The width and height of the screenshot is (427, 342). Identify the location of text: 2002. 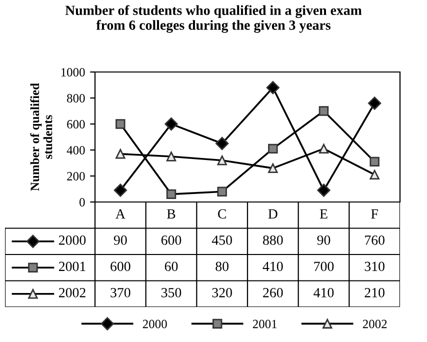
(374, 324).